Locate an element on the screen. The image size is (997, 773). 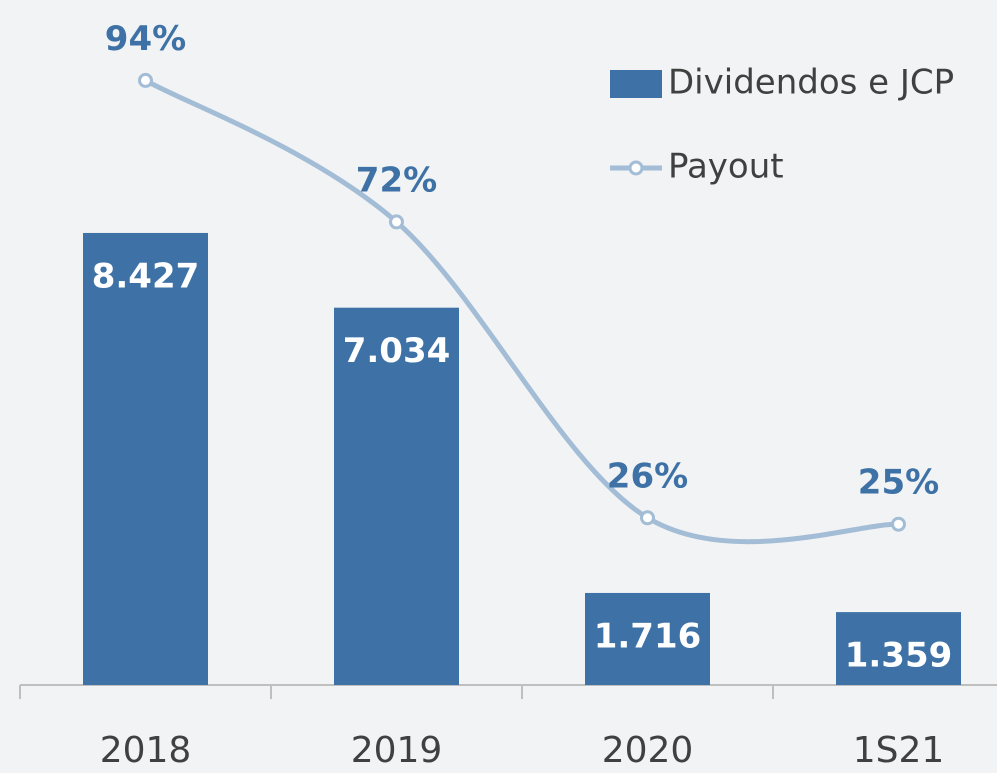
legend-swatch is located at coordinates (636, 84).